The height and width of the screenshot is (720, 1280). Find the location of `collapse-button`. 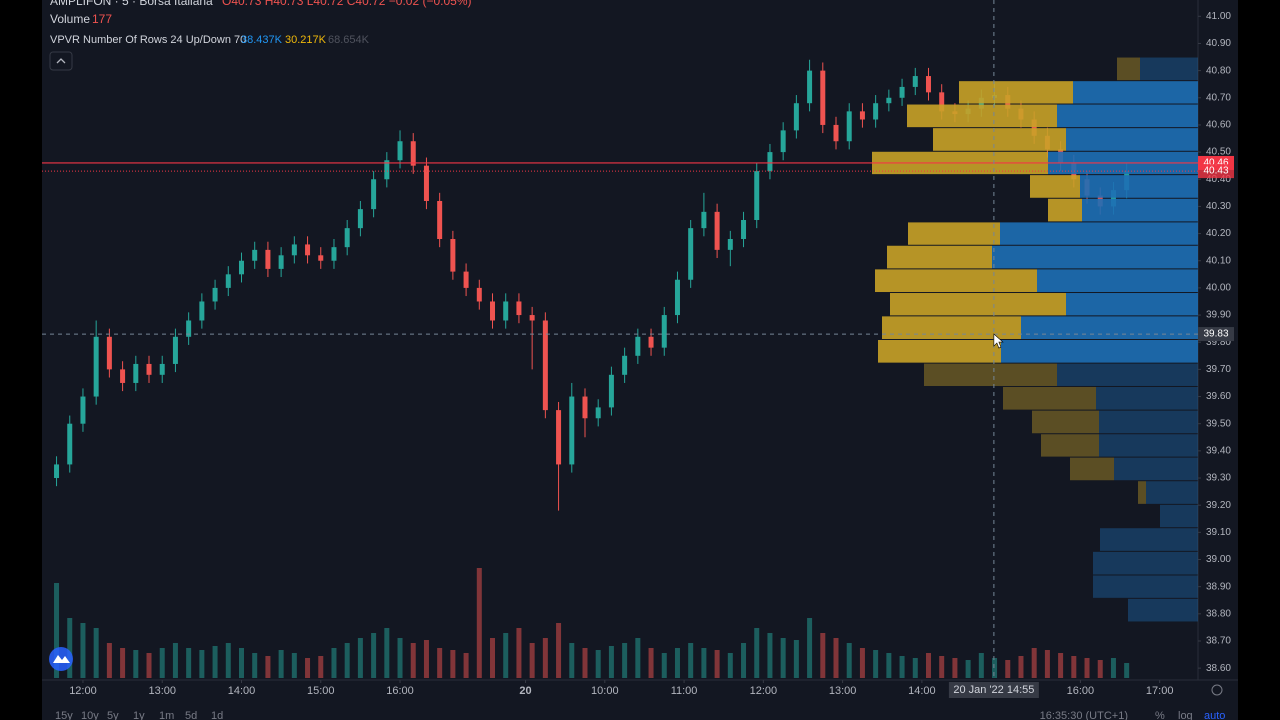

collapse-button is located at coordinates (61, 61).